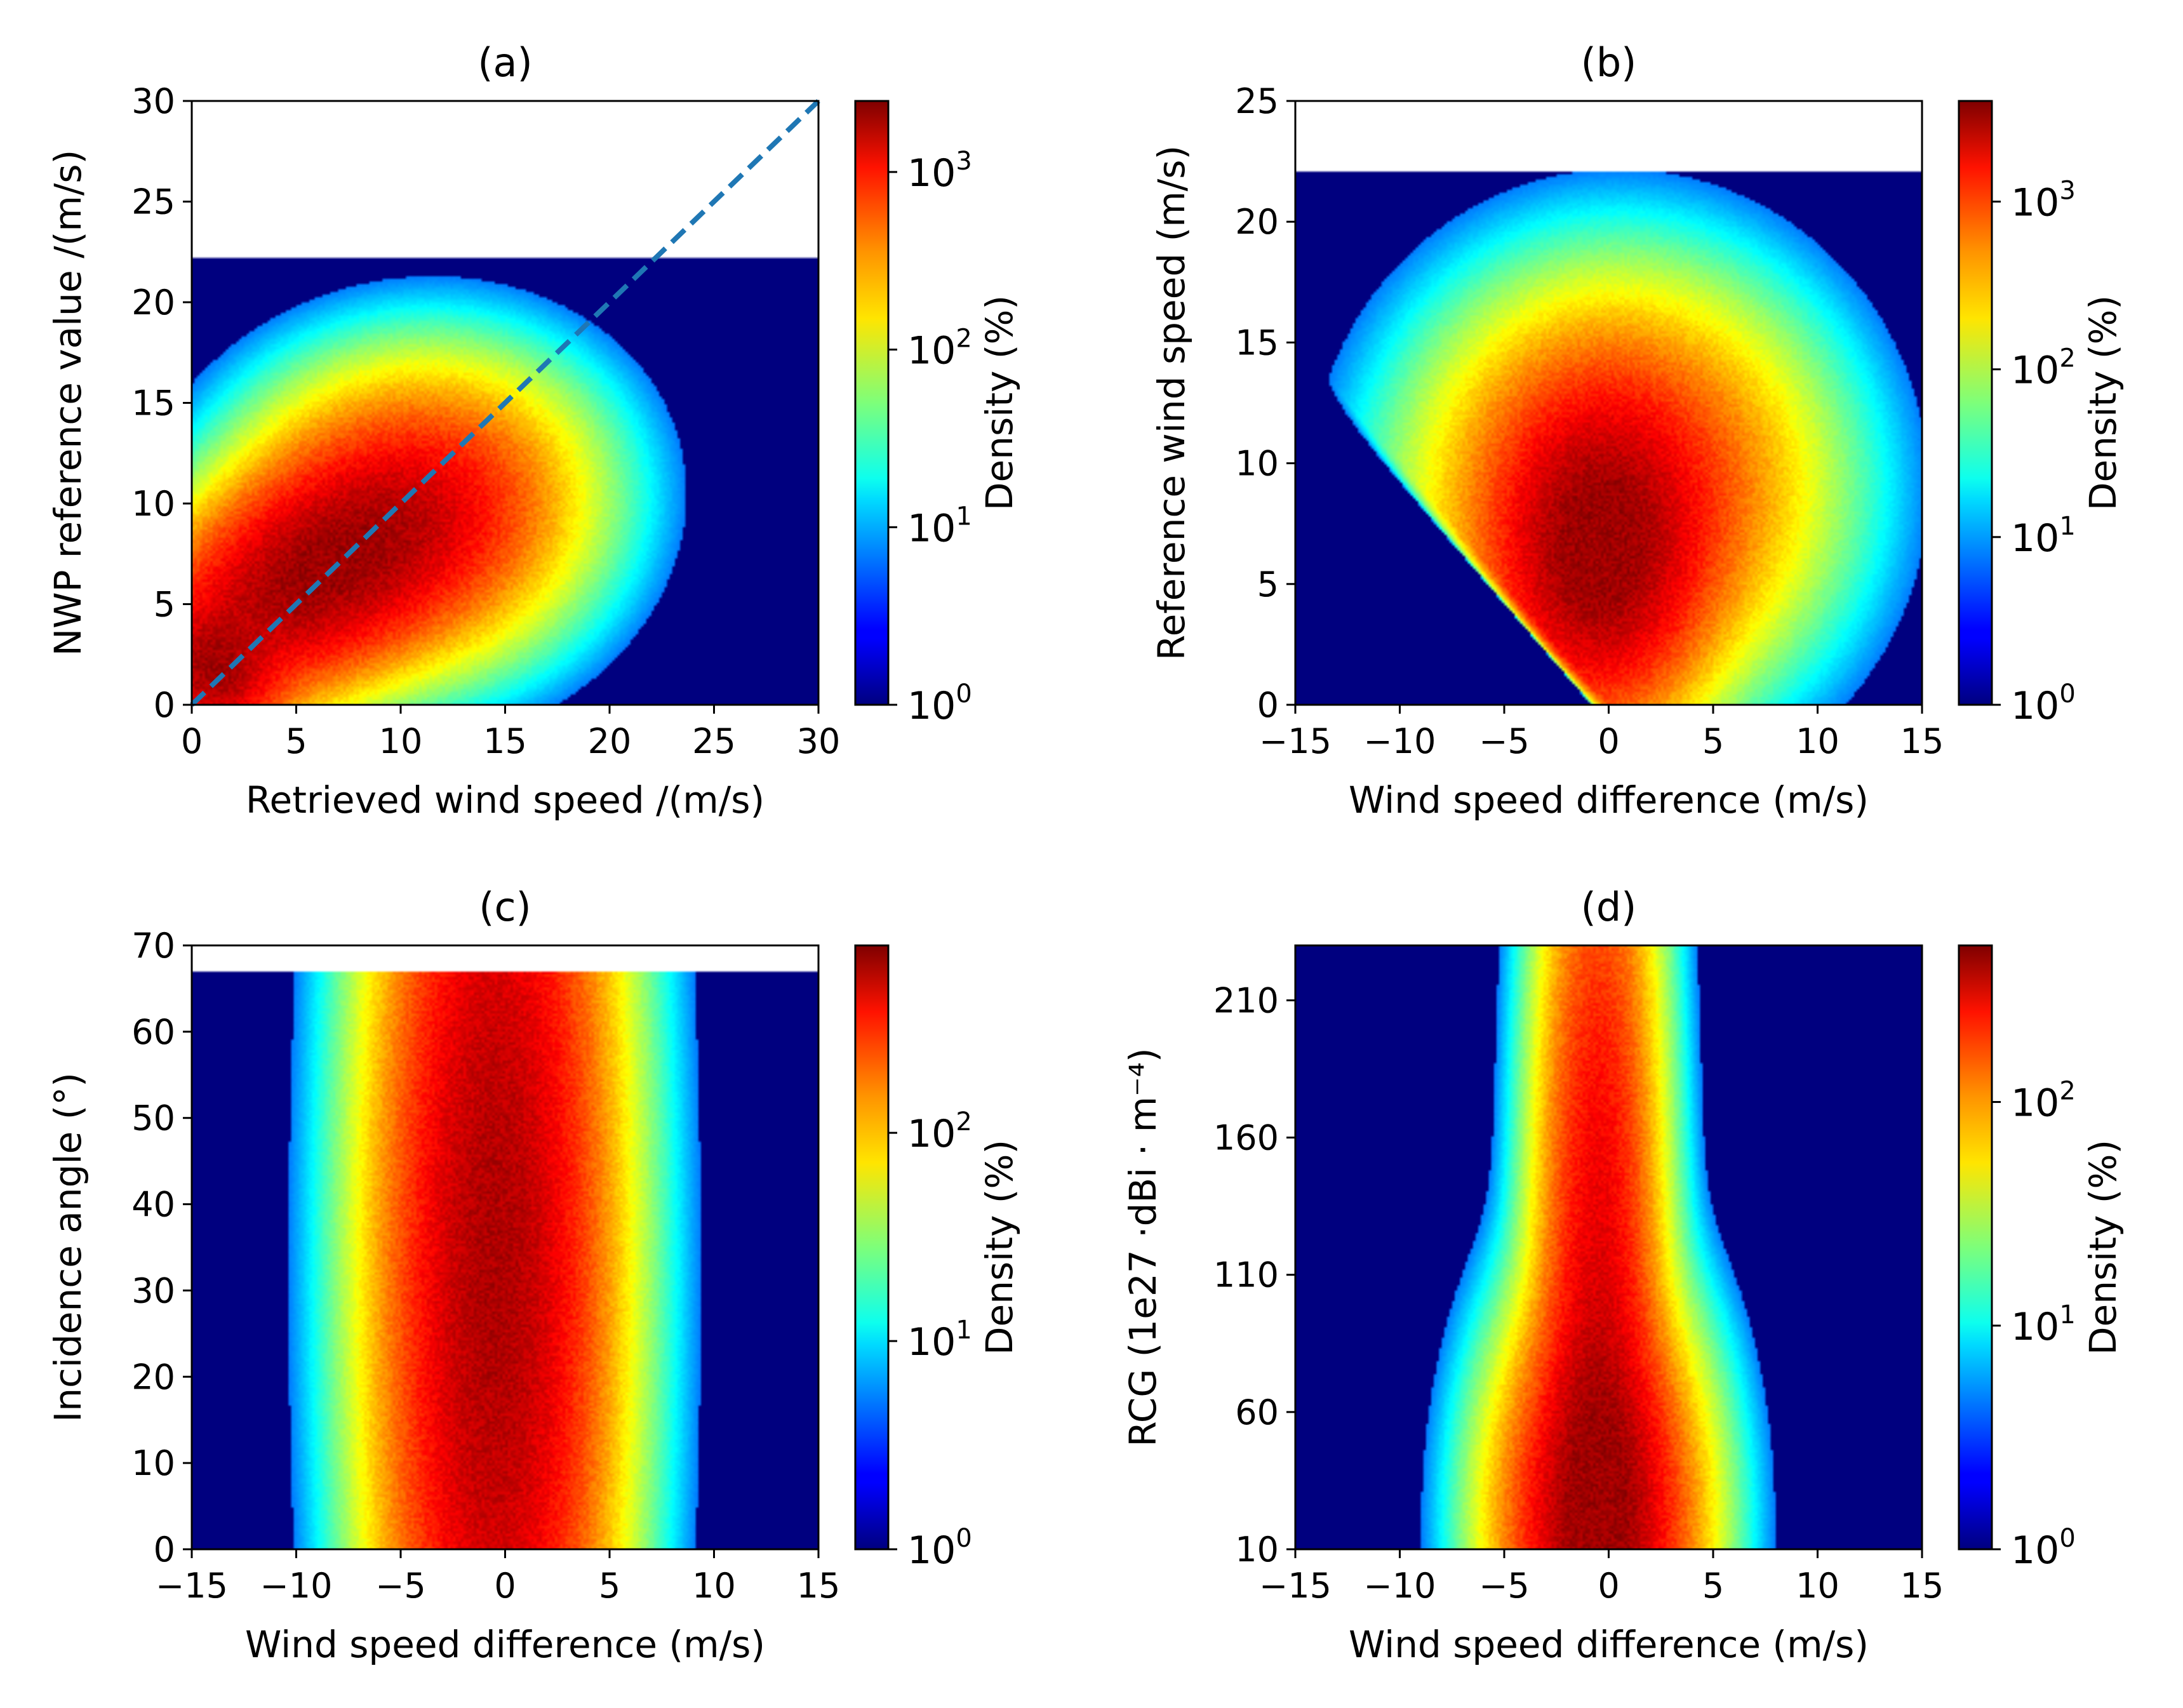 This screenshot has width=2183, height=1708. I want to click on y-axis-label: NWP reference value /(m/s), so click(68, 403).